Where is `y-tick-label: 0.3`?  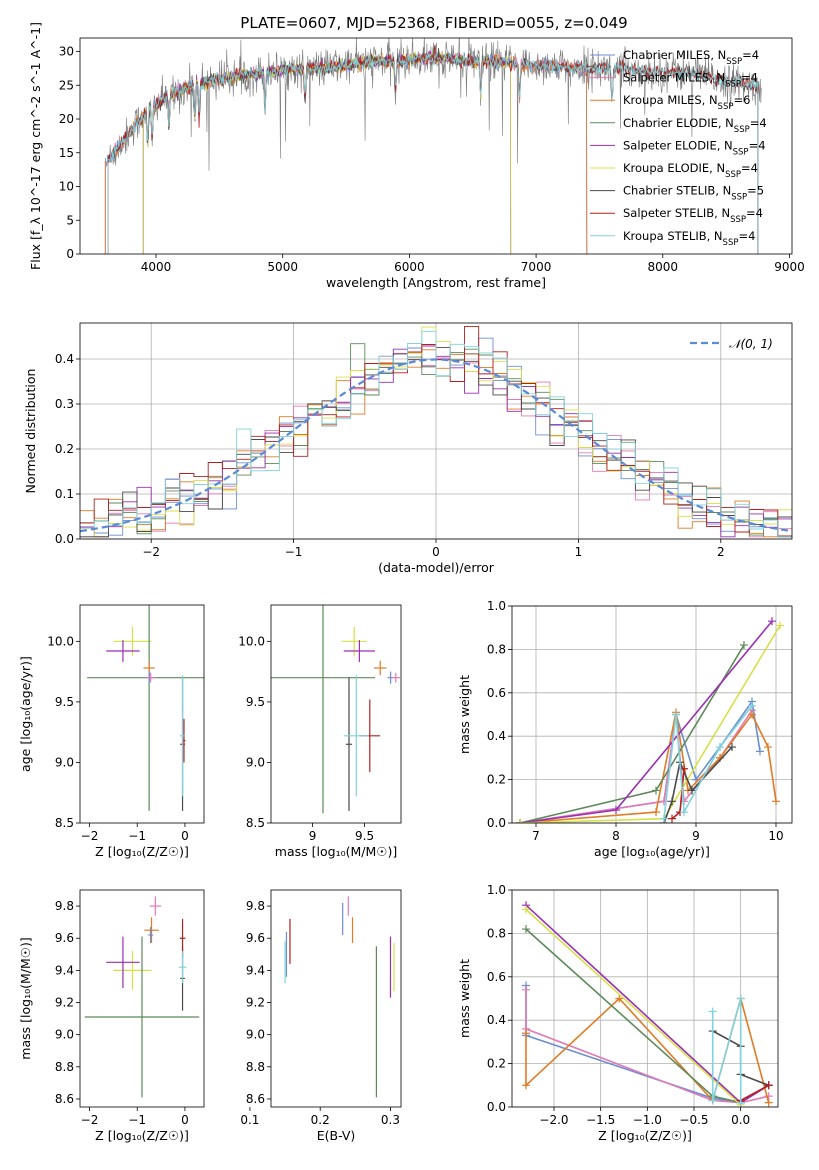
y-tick-label: 0.3 is located at coordinates (64, 404).